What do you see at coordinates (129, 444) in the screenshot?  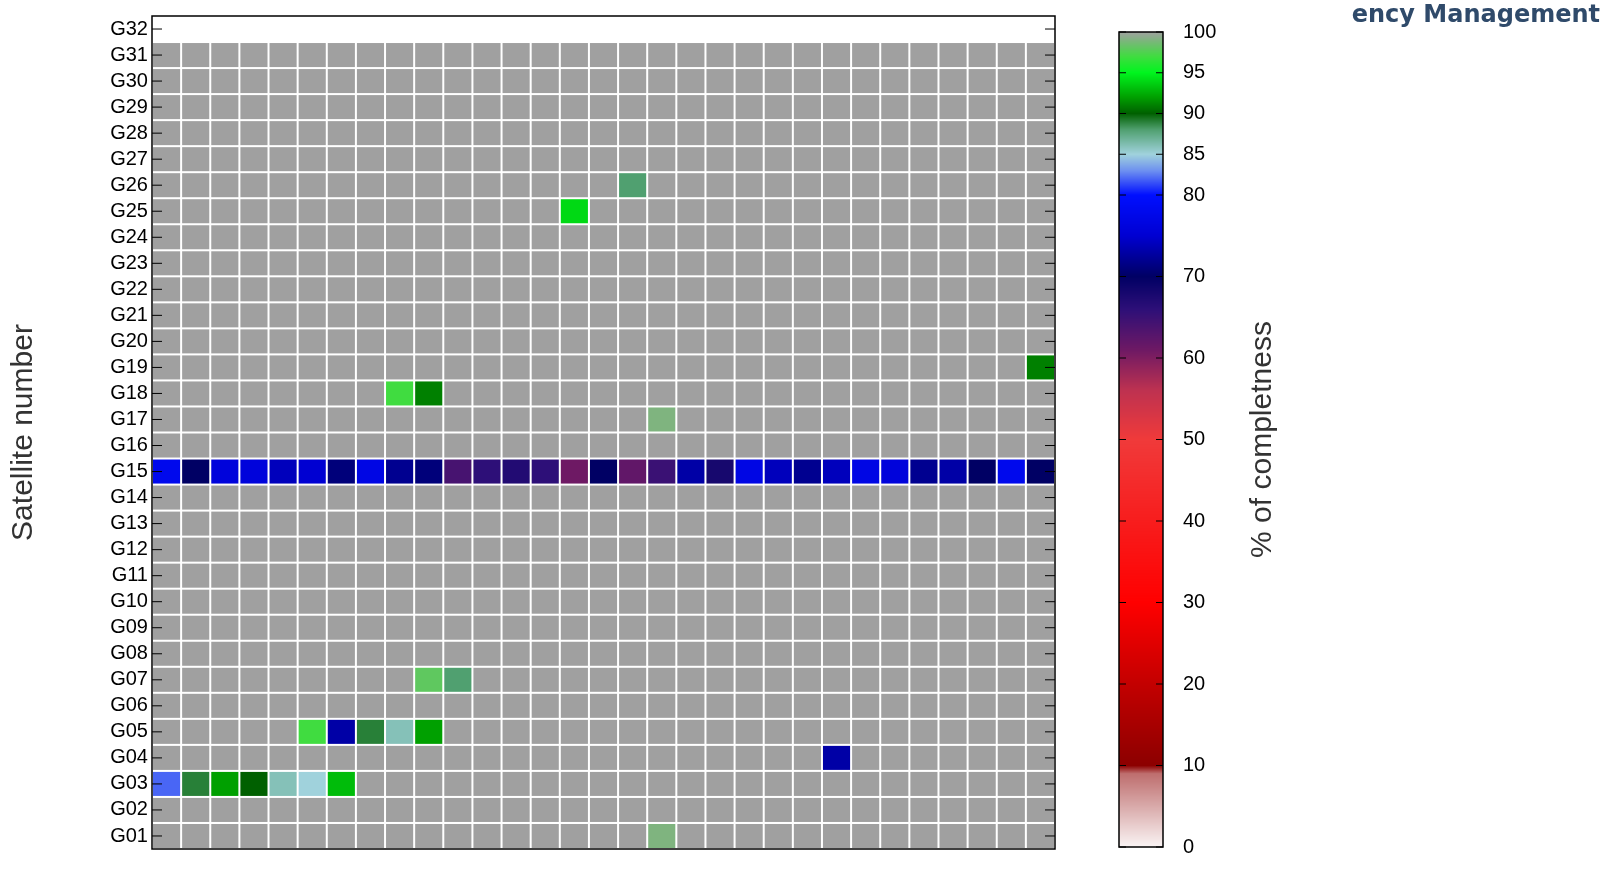 I see `y-tick-label: G16` at bounding box center [129, 444].